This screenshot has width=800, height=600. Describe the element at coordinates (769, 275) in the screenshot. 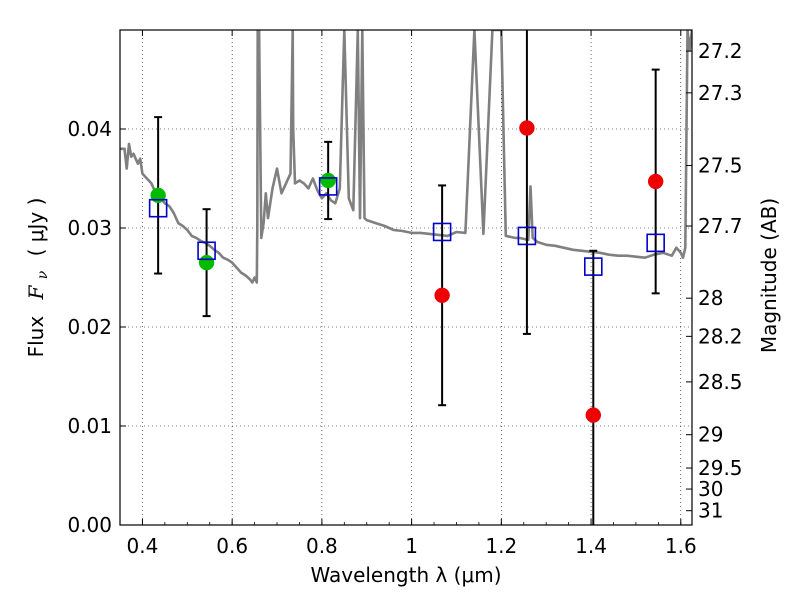

I see `y2-axis-label: Magnitude (AB)` at that location.